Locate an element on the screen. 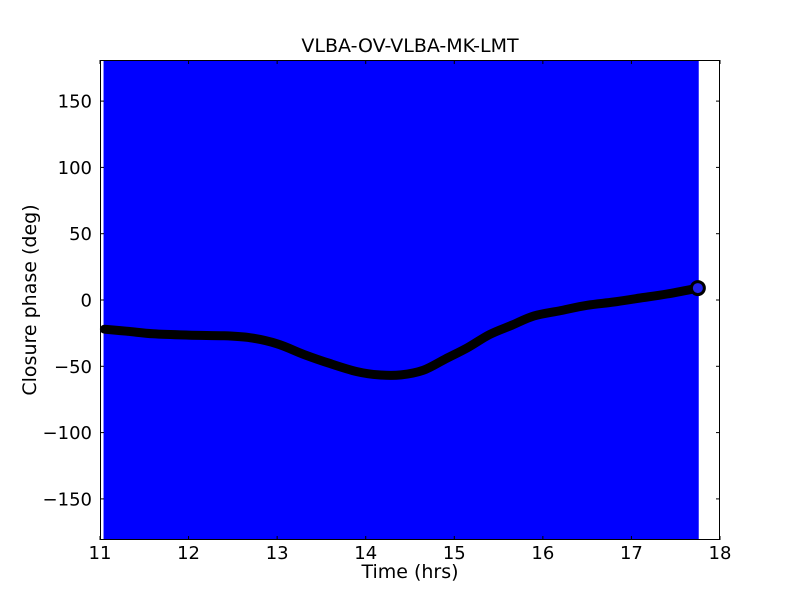 This screenshot has width=800, height=600. x-tick-label: 16 is located at coordinates (542, 553).